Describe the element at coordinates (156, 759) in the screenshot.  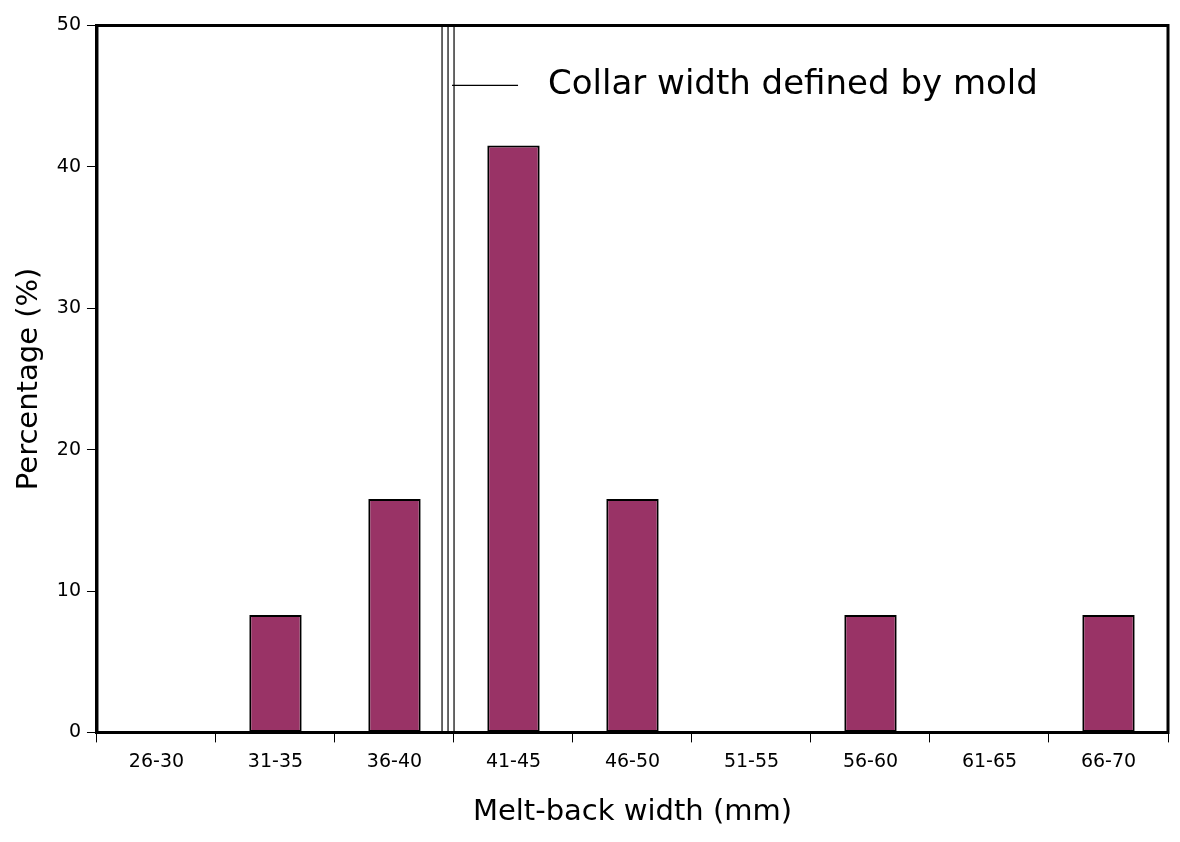
I see `x-tick-label: 26-30` at that location.